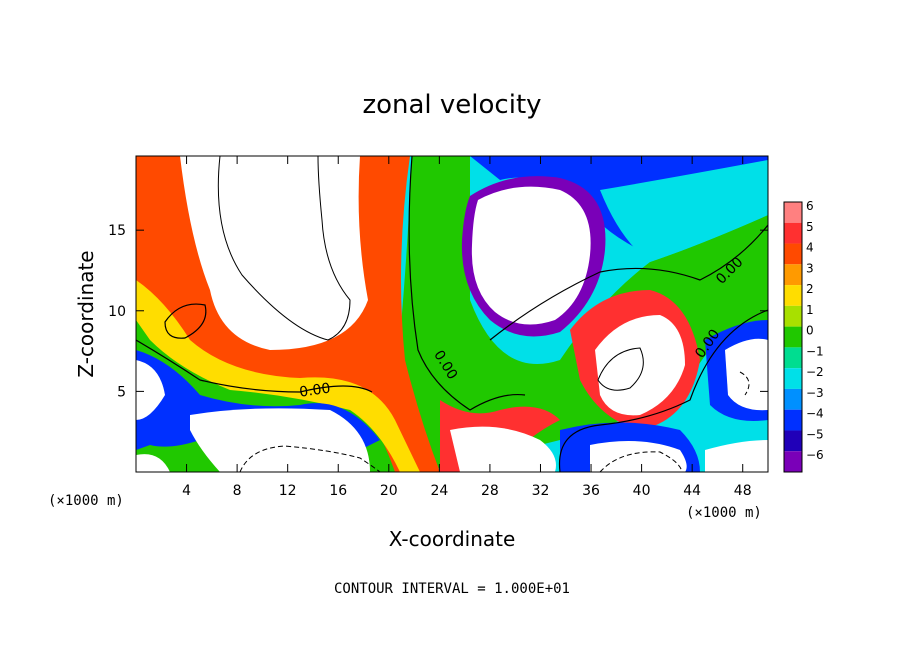 This screenshot has height=654, width=904. I want to click on contour-zero-upper-right, so click(628, 282).